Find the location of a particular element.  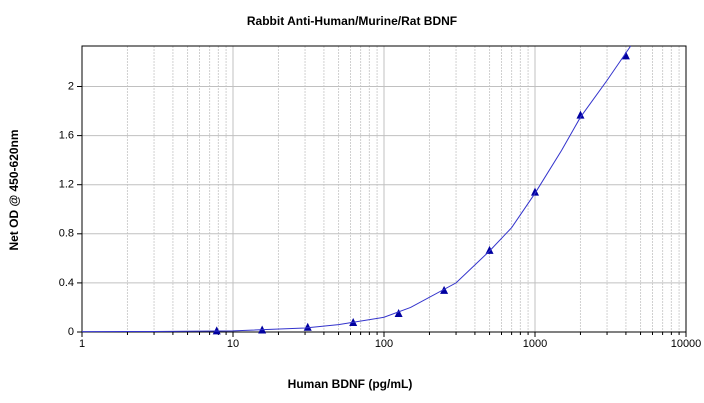

y-axis-label: Net OD @ 450-620nm is located at coordinates (14, 189).